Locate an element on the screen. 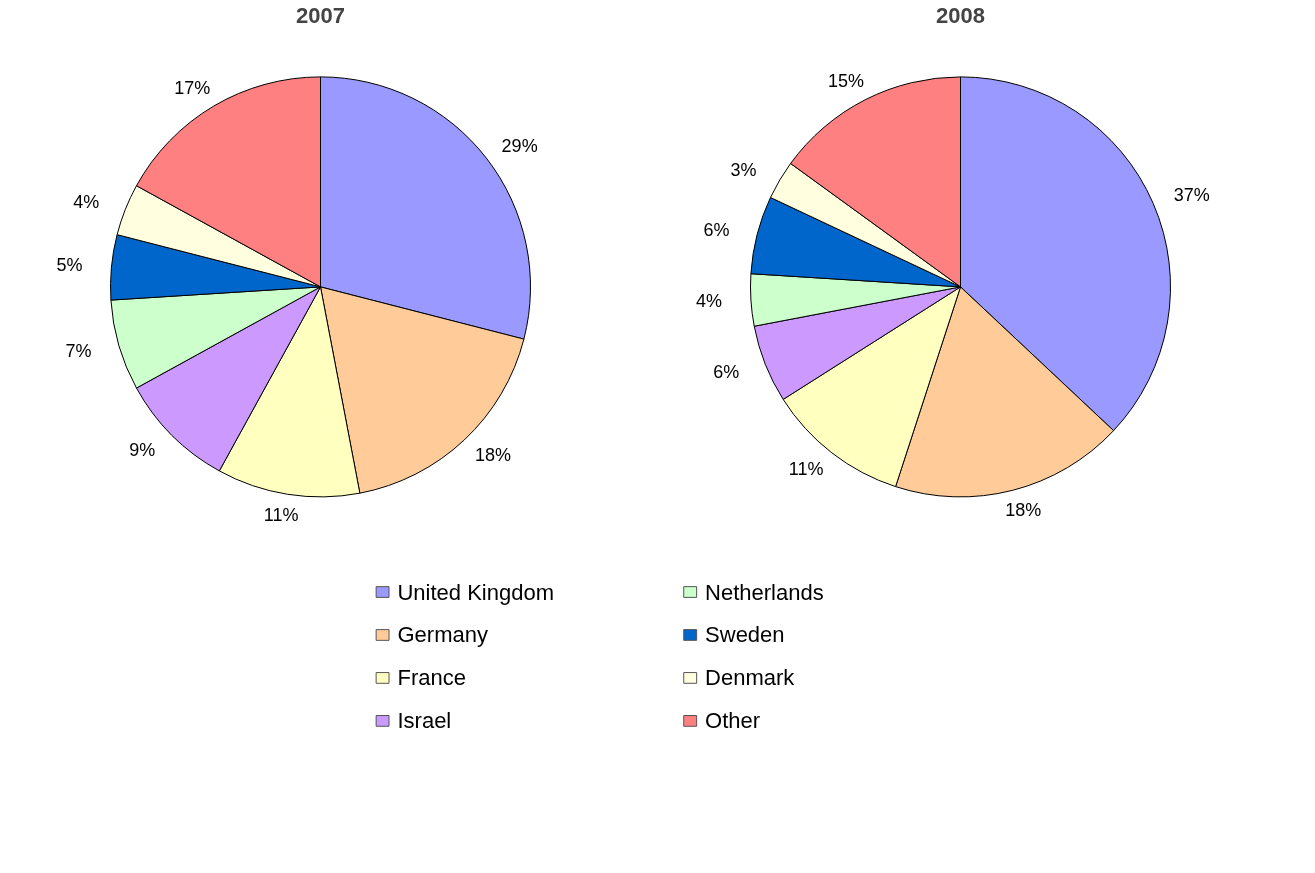  data-label: 9% is located at coordinates (142, 449).